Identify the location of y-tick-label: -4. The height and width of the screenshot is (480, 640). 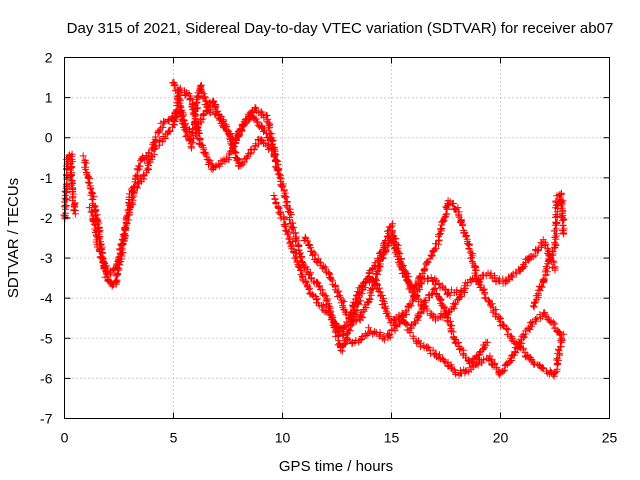
(46, 298).